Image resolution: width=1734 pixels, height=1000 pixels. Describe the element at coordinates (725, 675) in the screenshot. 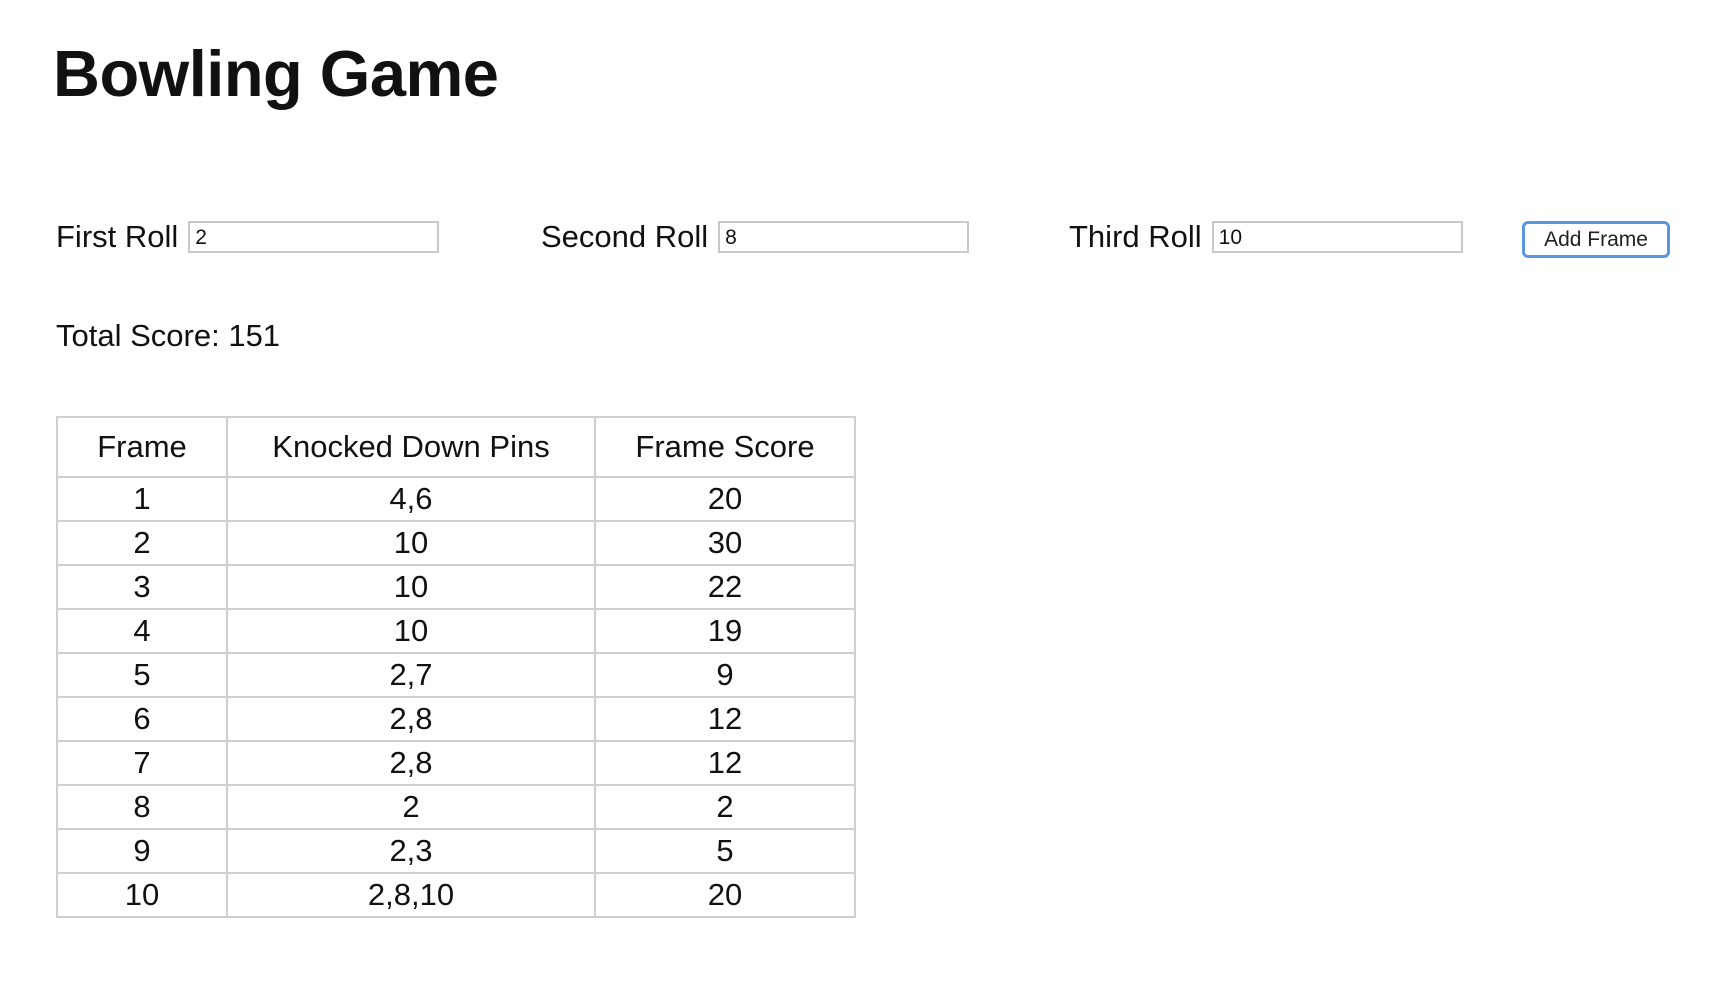

I see `frame-score-cell: 9` at that location.